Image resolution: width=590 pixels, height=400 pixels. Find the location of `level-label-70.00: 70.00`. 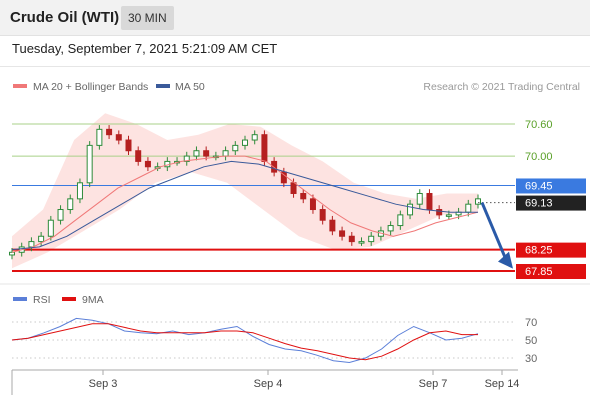

level-label-70.00: 70.00 is located at coordinates (539, 157).